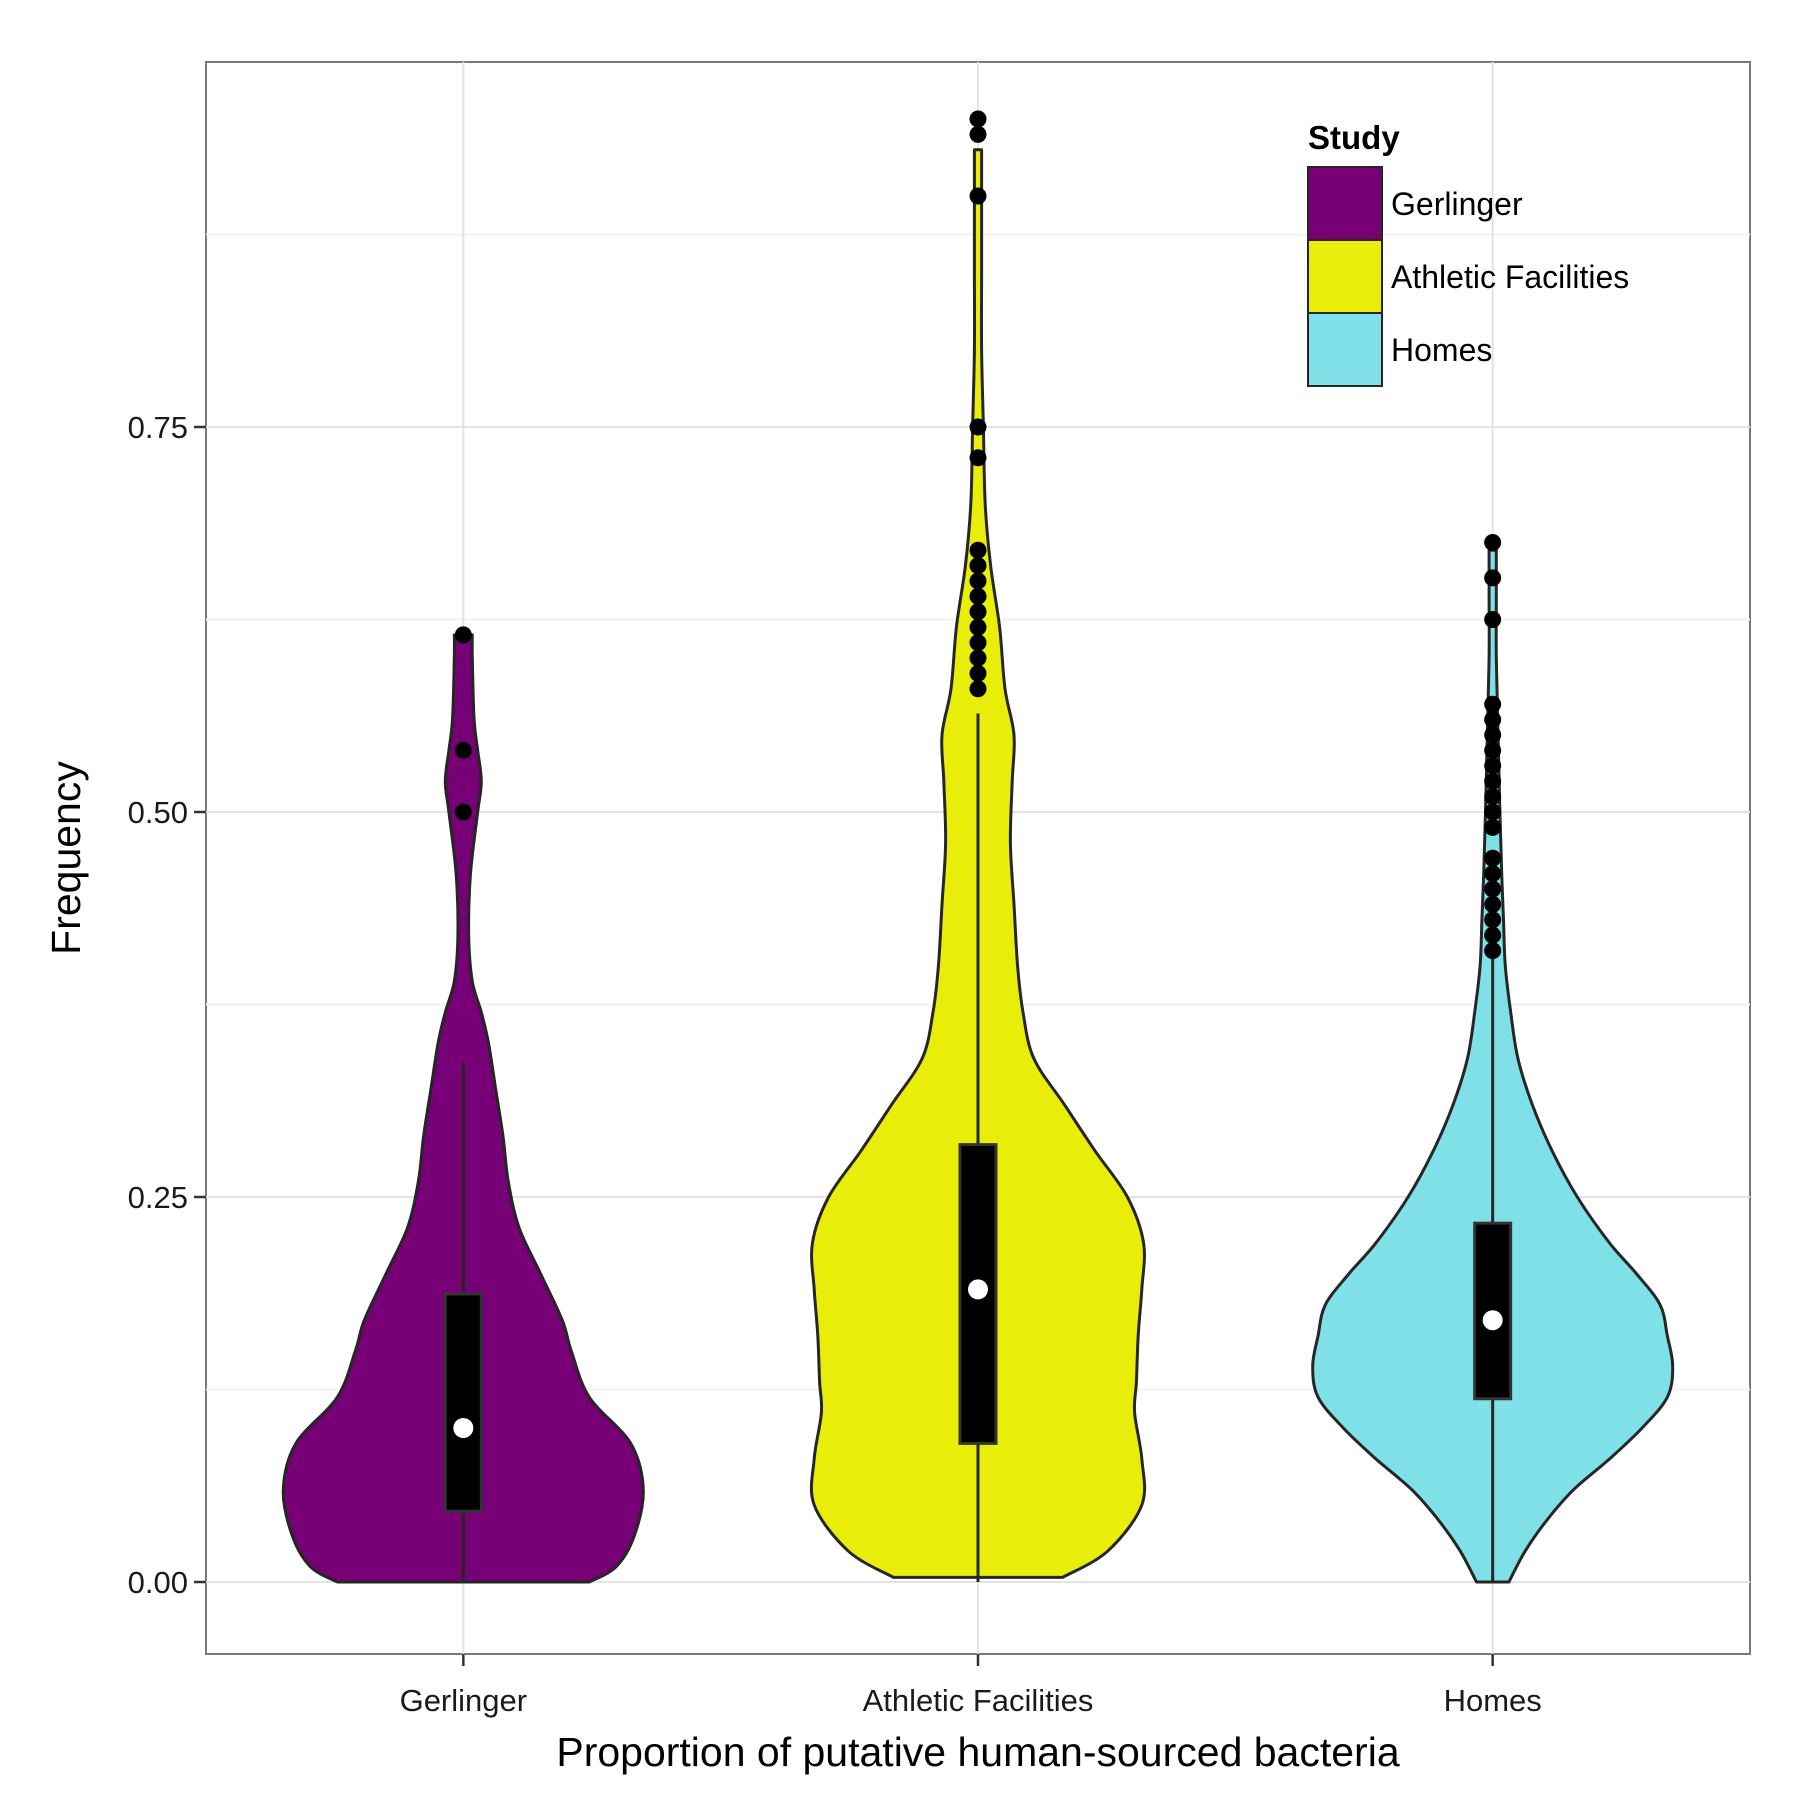 This screenshot has height=1800, width=1800. I want to click on y-tick-label: 0.75, so click(158, 427).